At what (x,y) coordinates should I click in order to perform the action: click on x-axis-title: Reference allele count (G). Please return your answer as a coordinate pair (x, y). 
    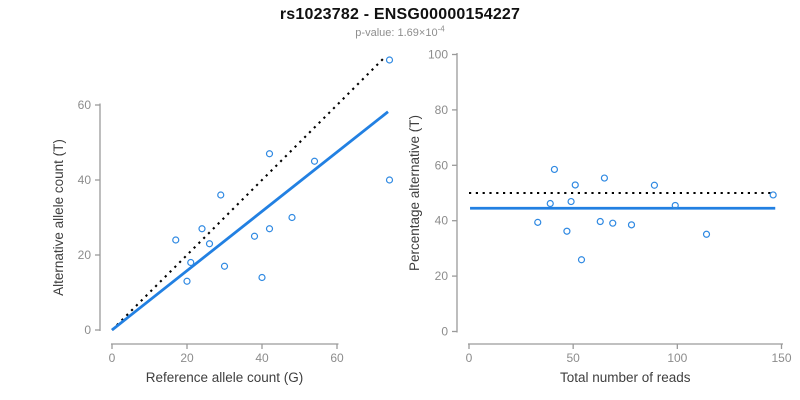
    Looking at the image, I should click on (225, 377).